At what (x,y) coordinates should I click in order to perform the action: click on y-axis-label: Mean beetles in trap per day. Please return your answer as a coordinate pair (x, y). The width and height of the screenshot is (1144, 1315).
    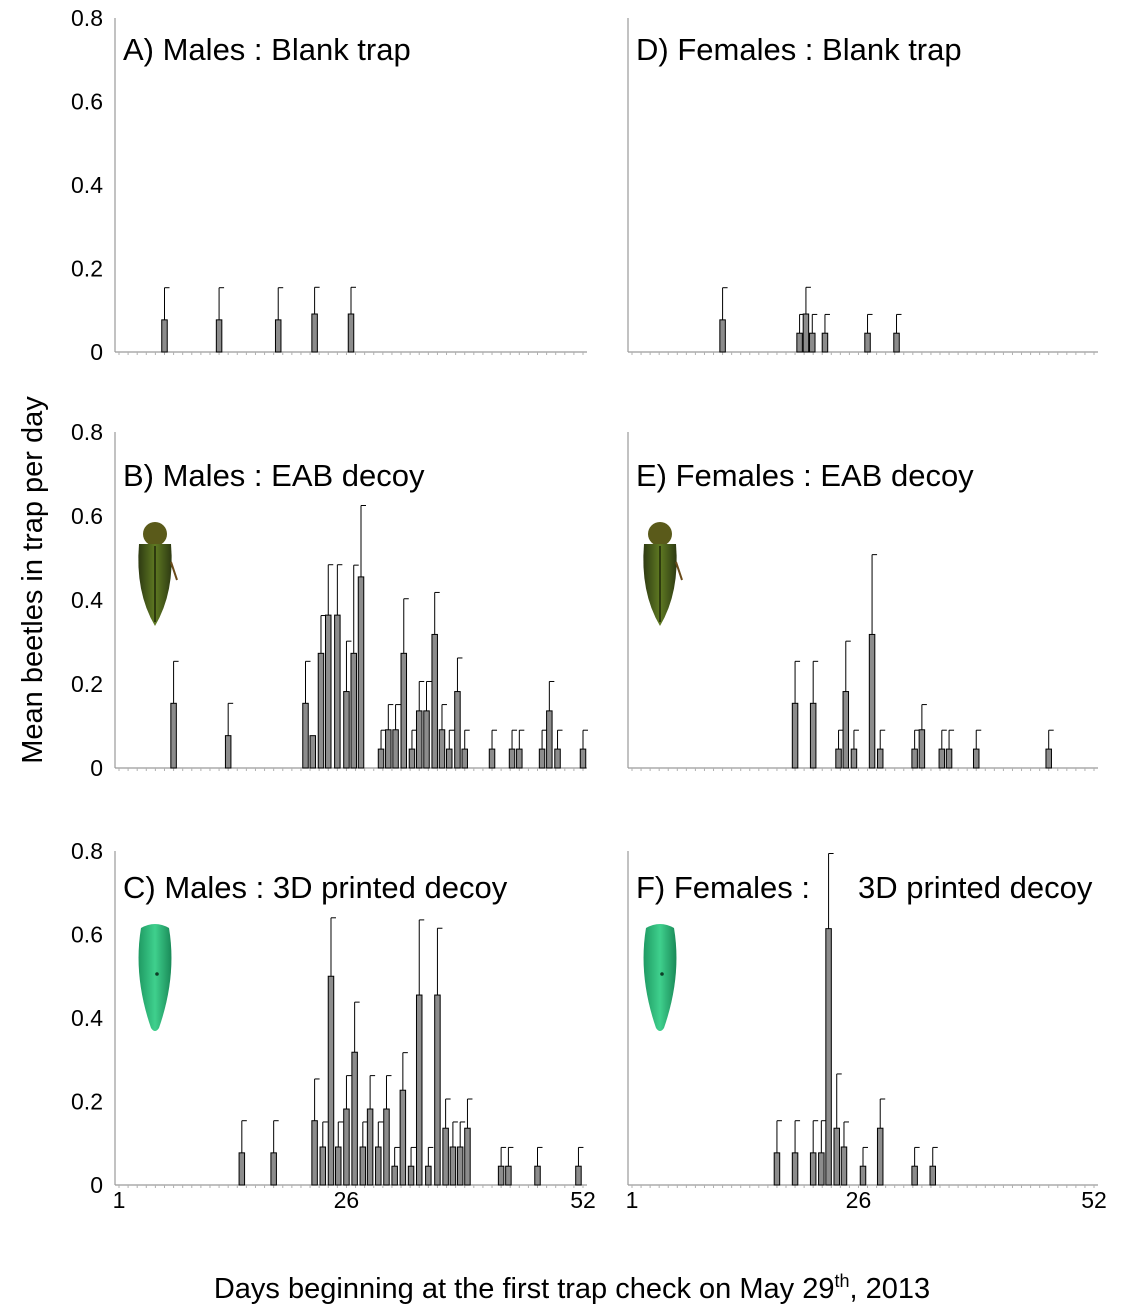
    Looking at the image, I should click on (33, 580).